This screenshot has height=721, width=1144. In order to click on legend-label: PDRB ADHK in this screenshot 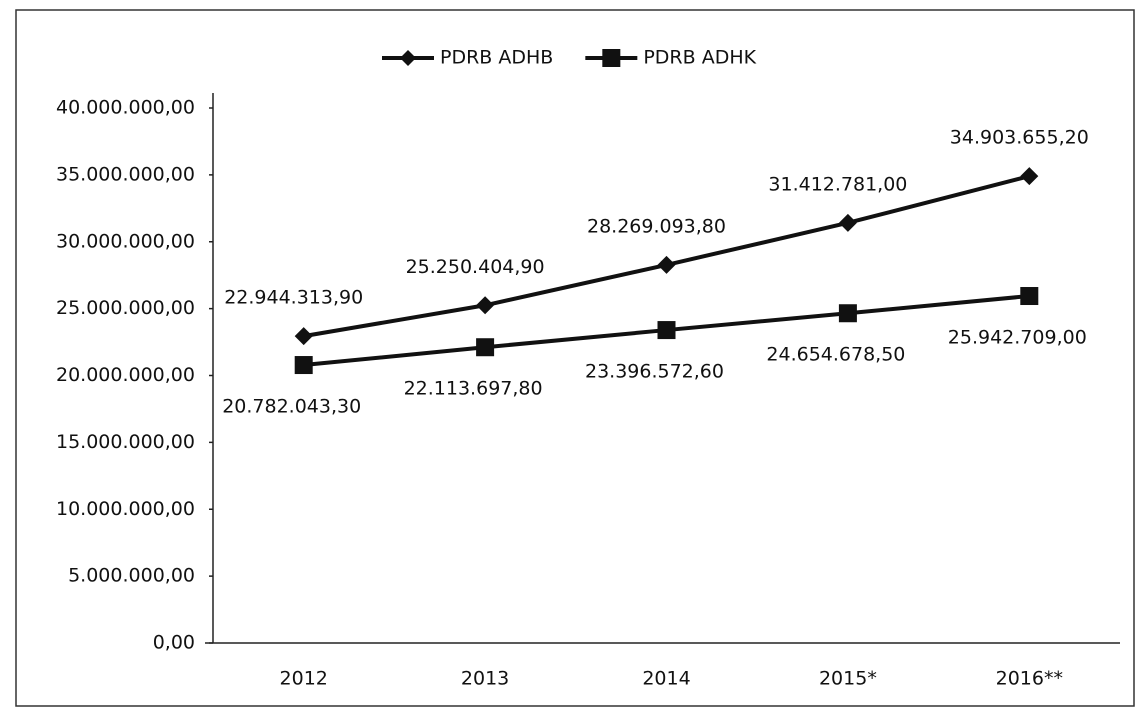, I will do `click(699, 58)`.